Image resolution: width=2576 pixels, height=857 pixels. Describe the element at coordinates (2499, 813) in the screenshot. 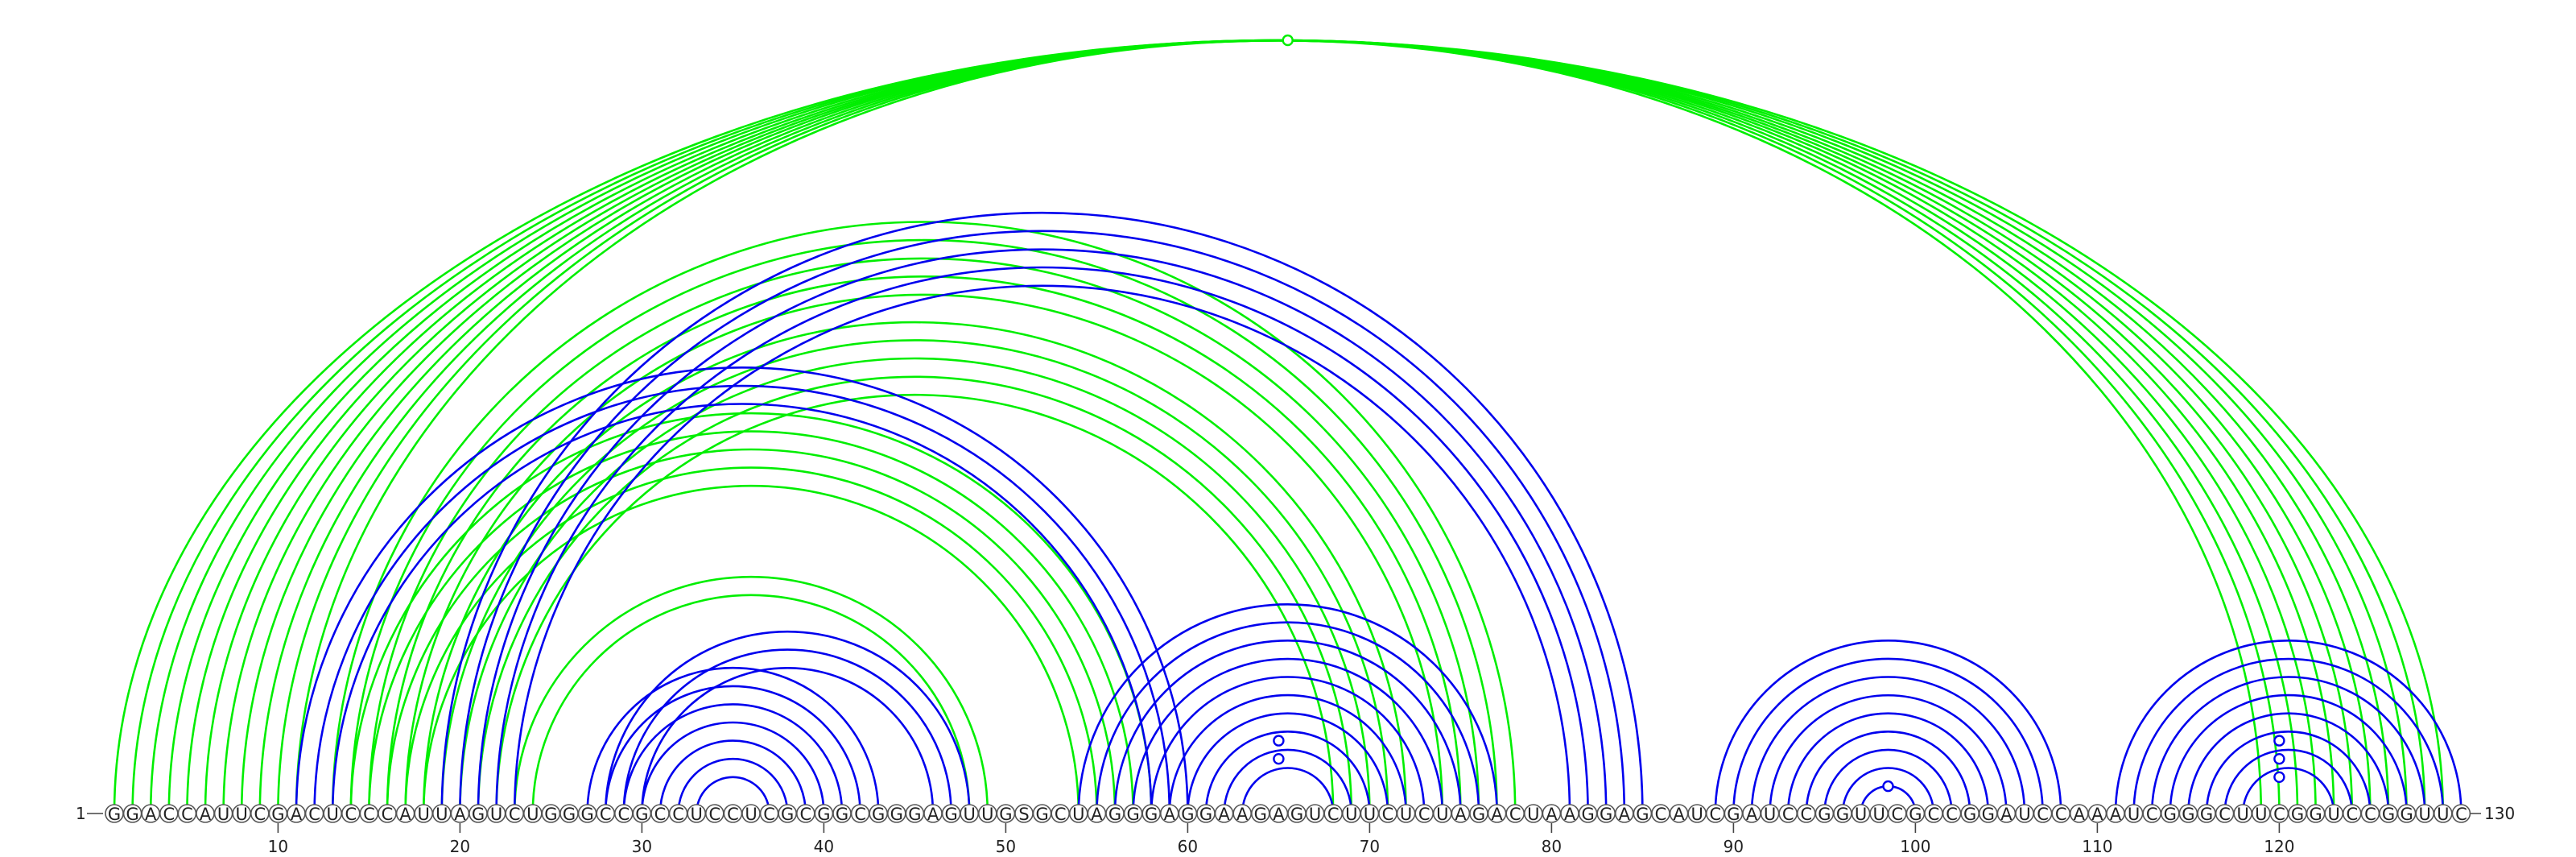

I see `end-label: 130` at that location.